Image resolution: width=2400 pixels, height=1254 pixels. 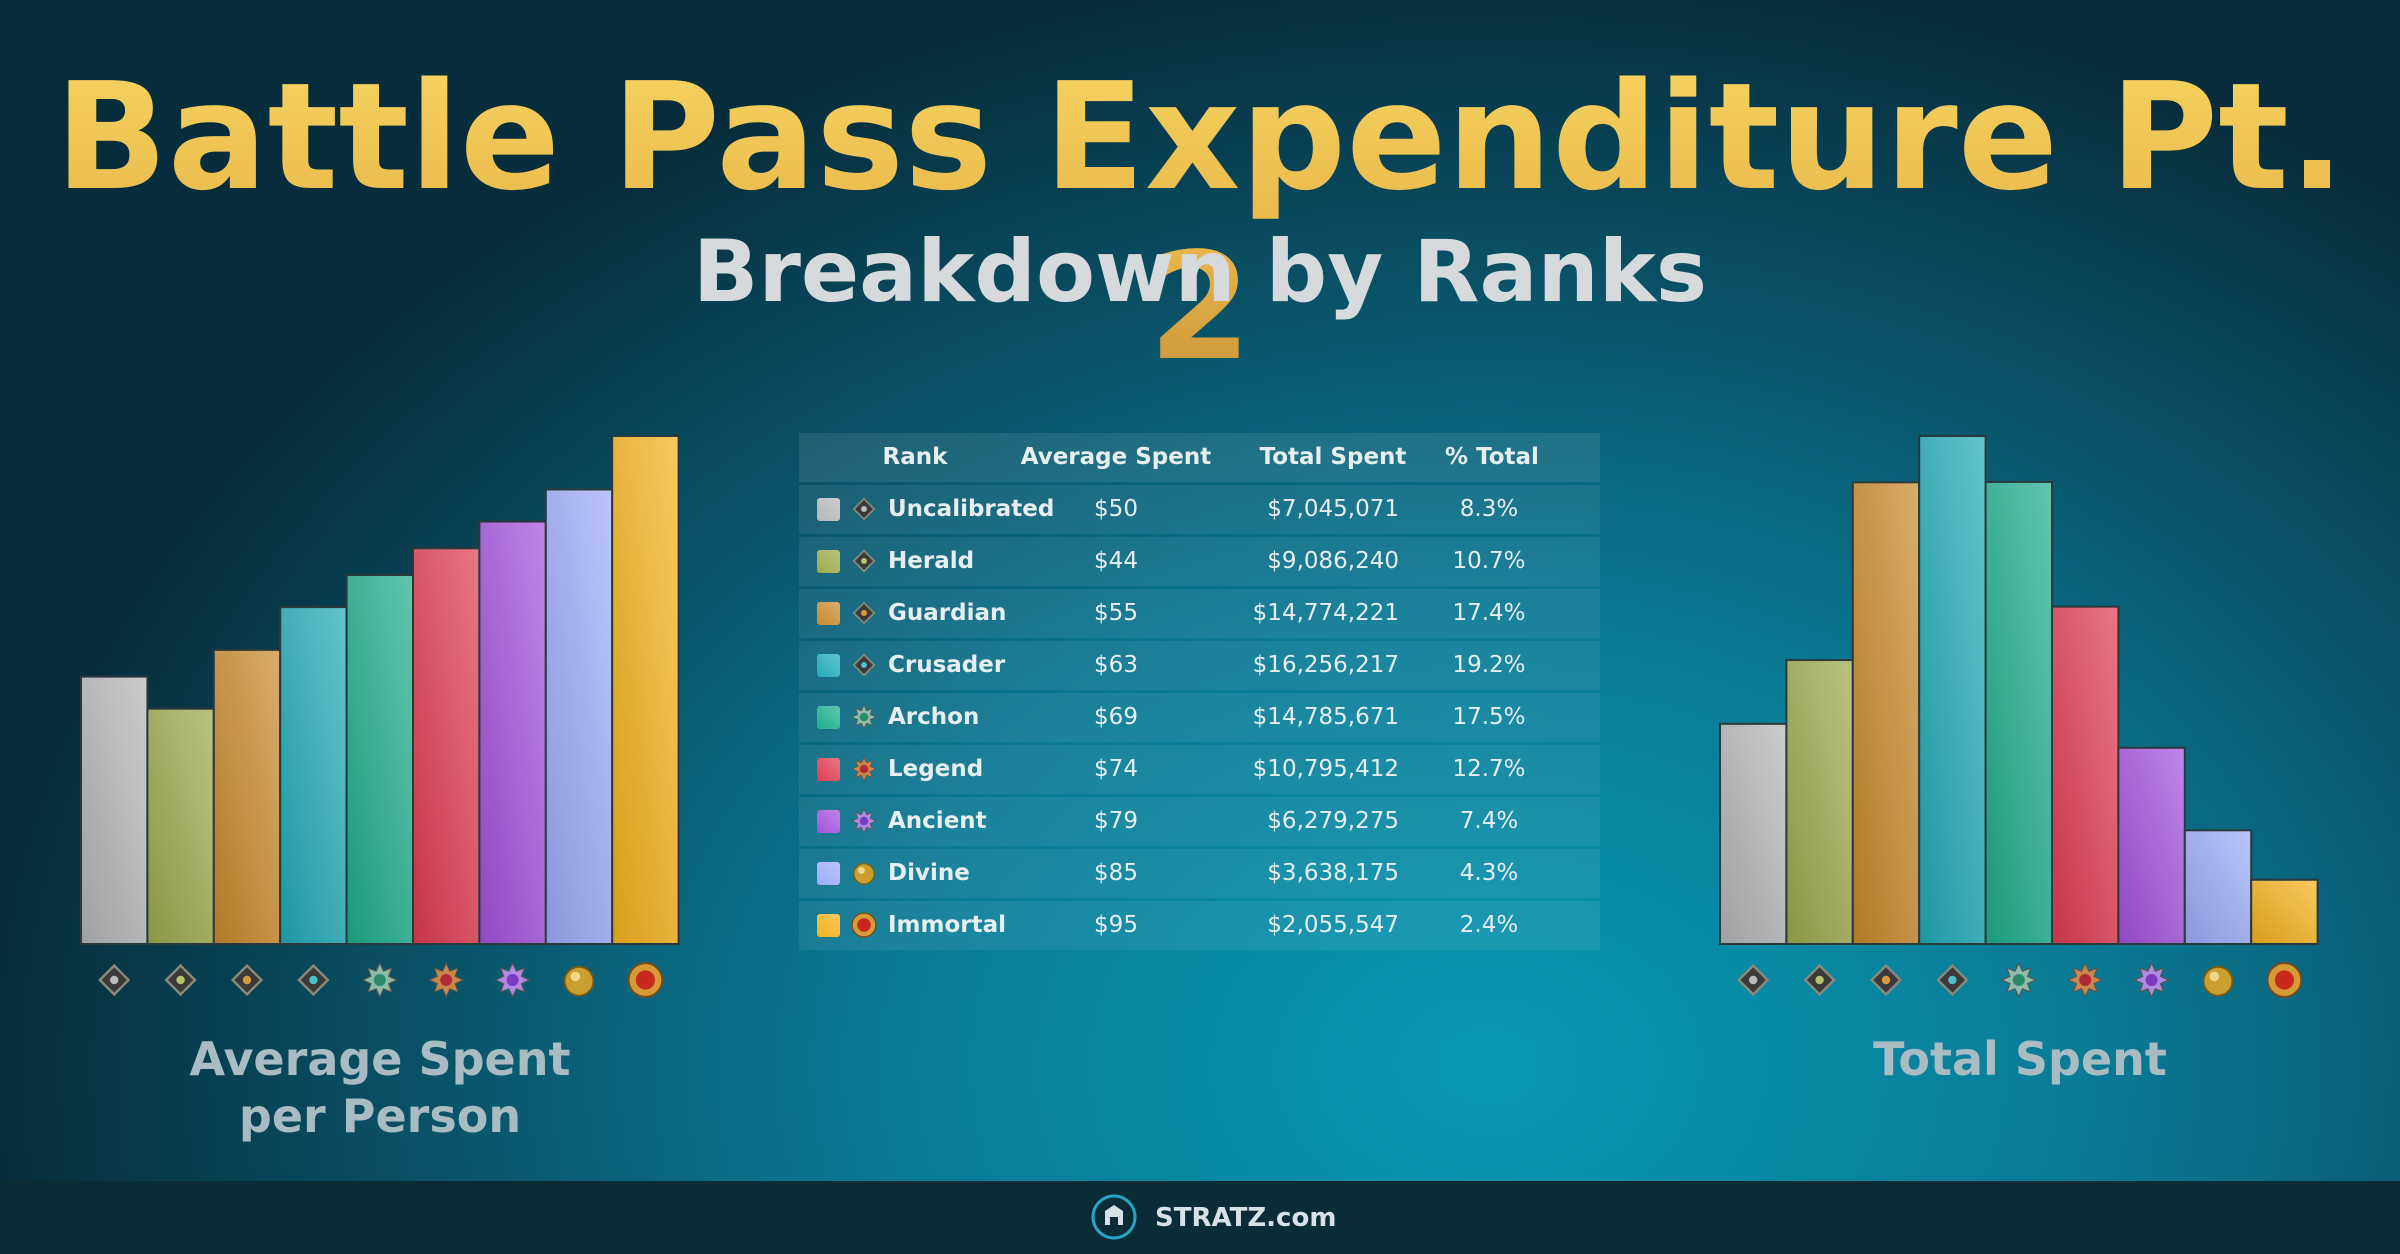 I want to click on rank-name: Immortal, so click(x=947, y=925).